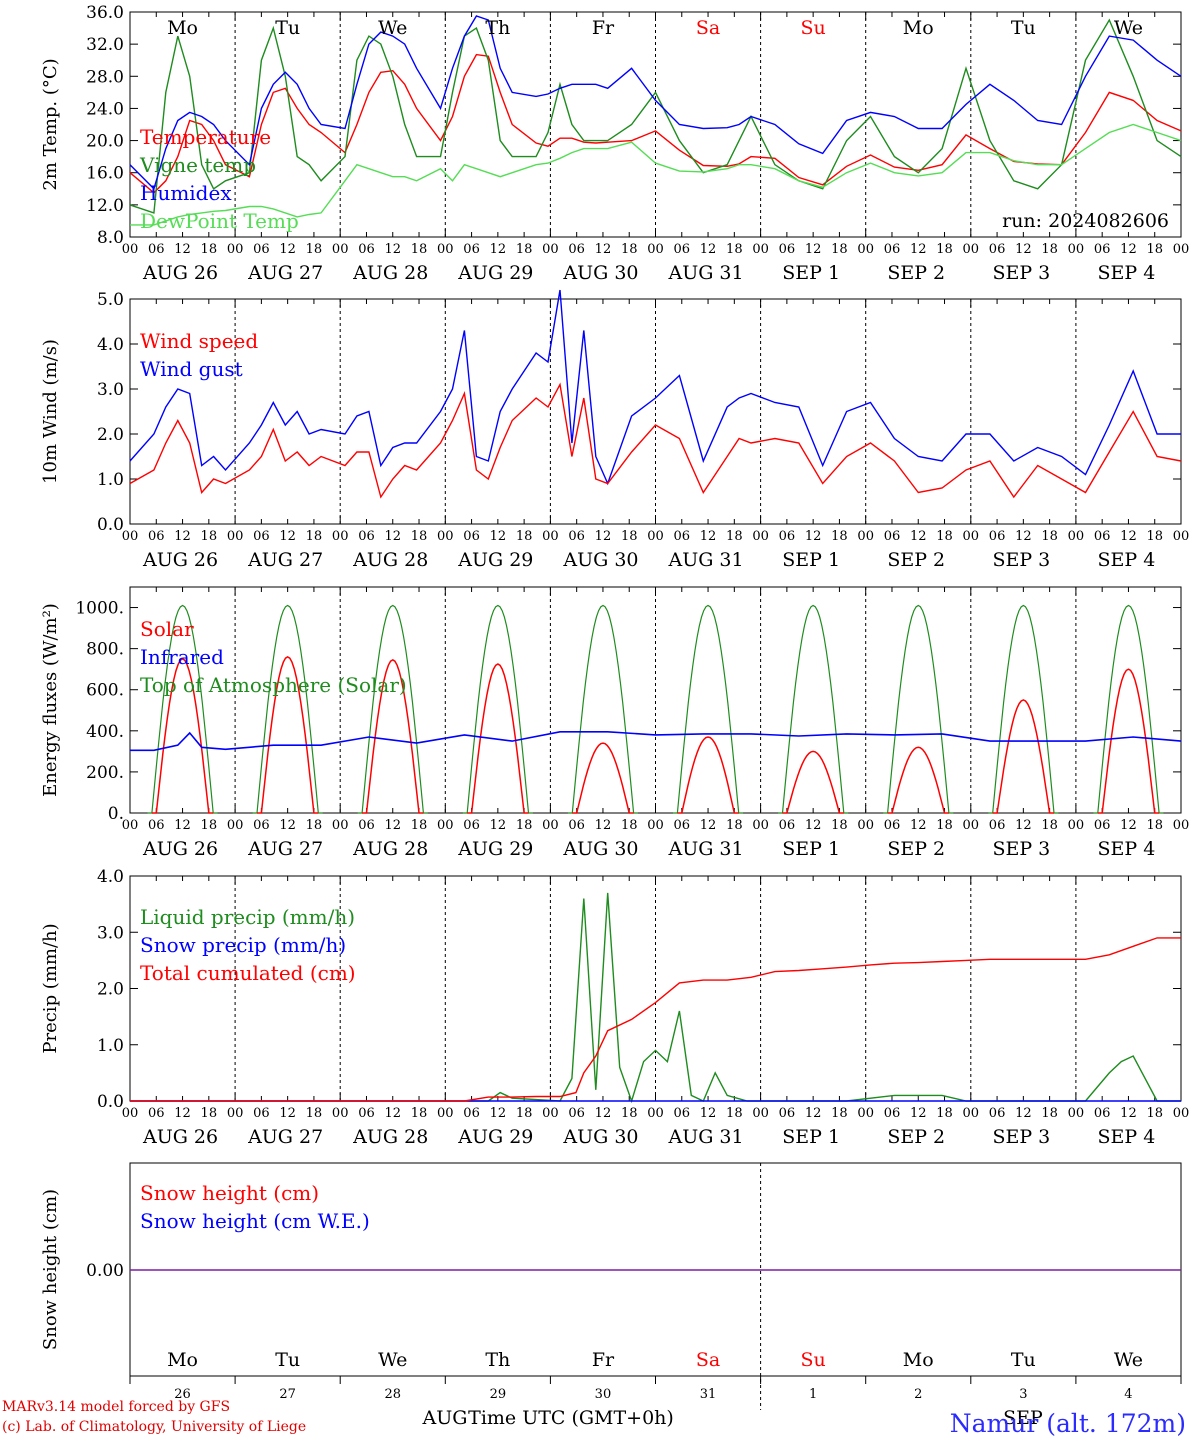  Describe the element at coordinates (656, 741) in the screenshot. I see `panel-3-series-infrared` at that location.